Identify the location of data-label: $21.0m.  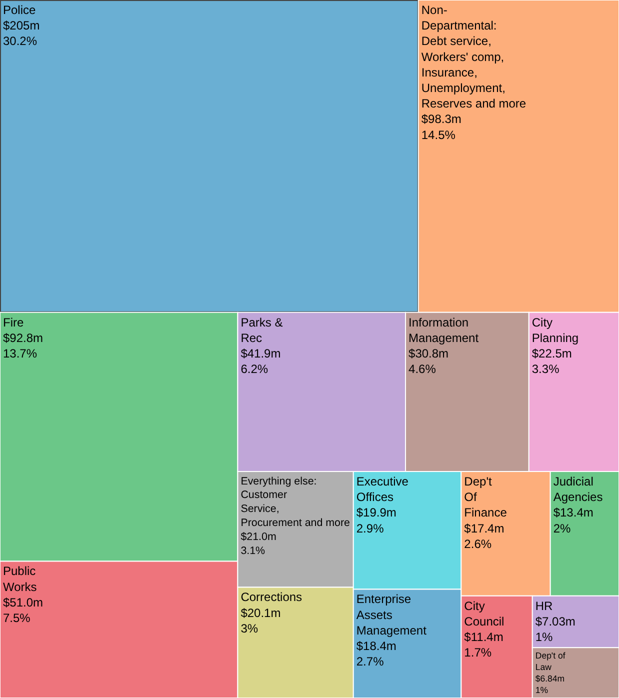
(258, 536).